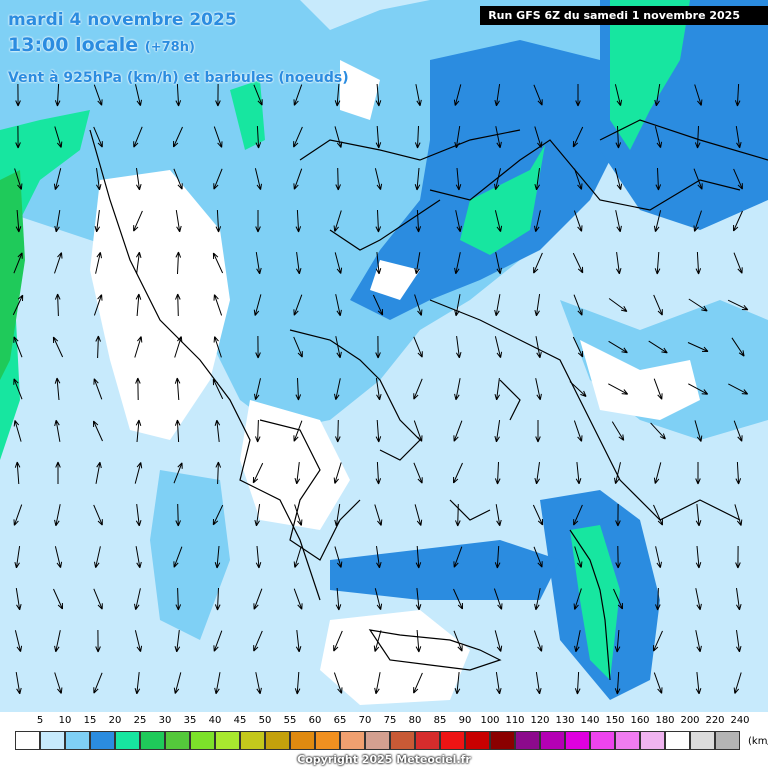  I want to click on legend-label: 85, so click(440, 720).